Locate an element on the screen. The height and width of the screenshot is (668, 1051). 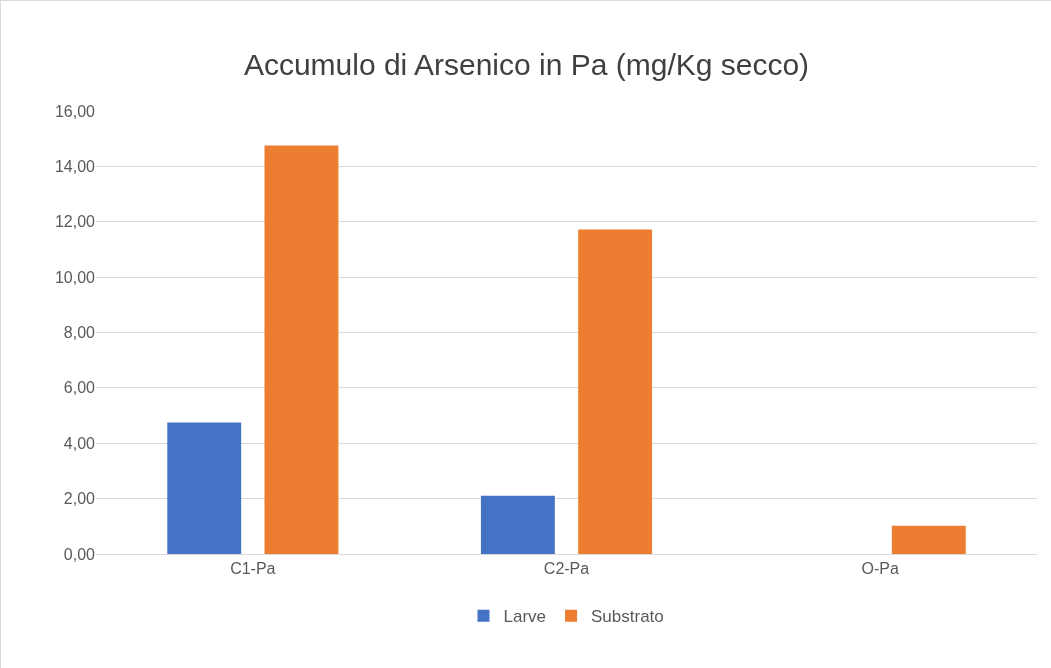
y-tick-label: 14,00 is located at coordinates (75, 166).